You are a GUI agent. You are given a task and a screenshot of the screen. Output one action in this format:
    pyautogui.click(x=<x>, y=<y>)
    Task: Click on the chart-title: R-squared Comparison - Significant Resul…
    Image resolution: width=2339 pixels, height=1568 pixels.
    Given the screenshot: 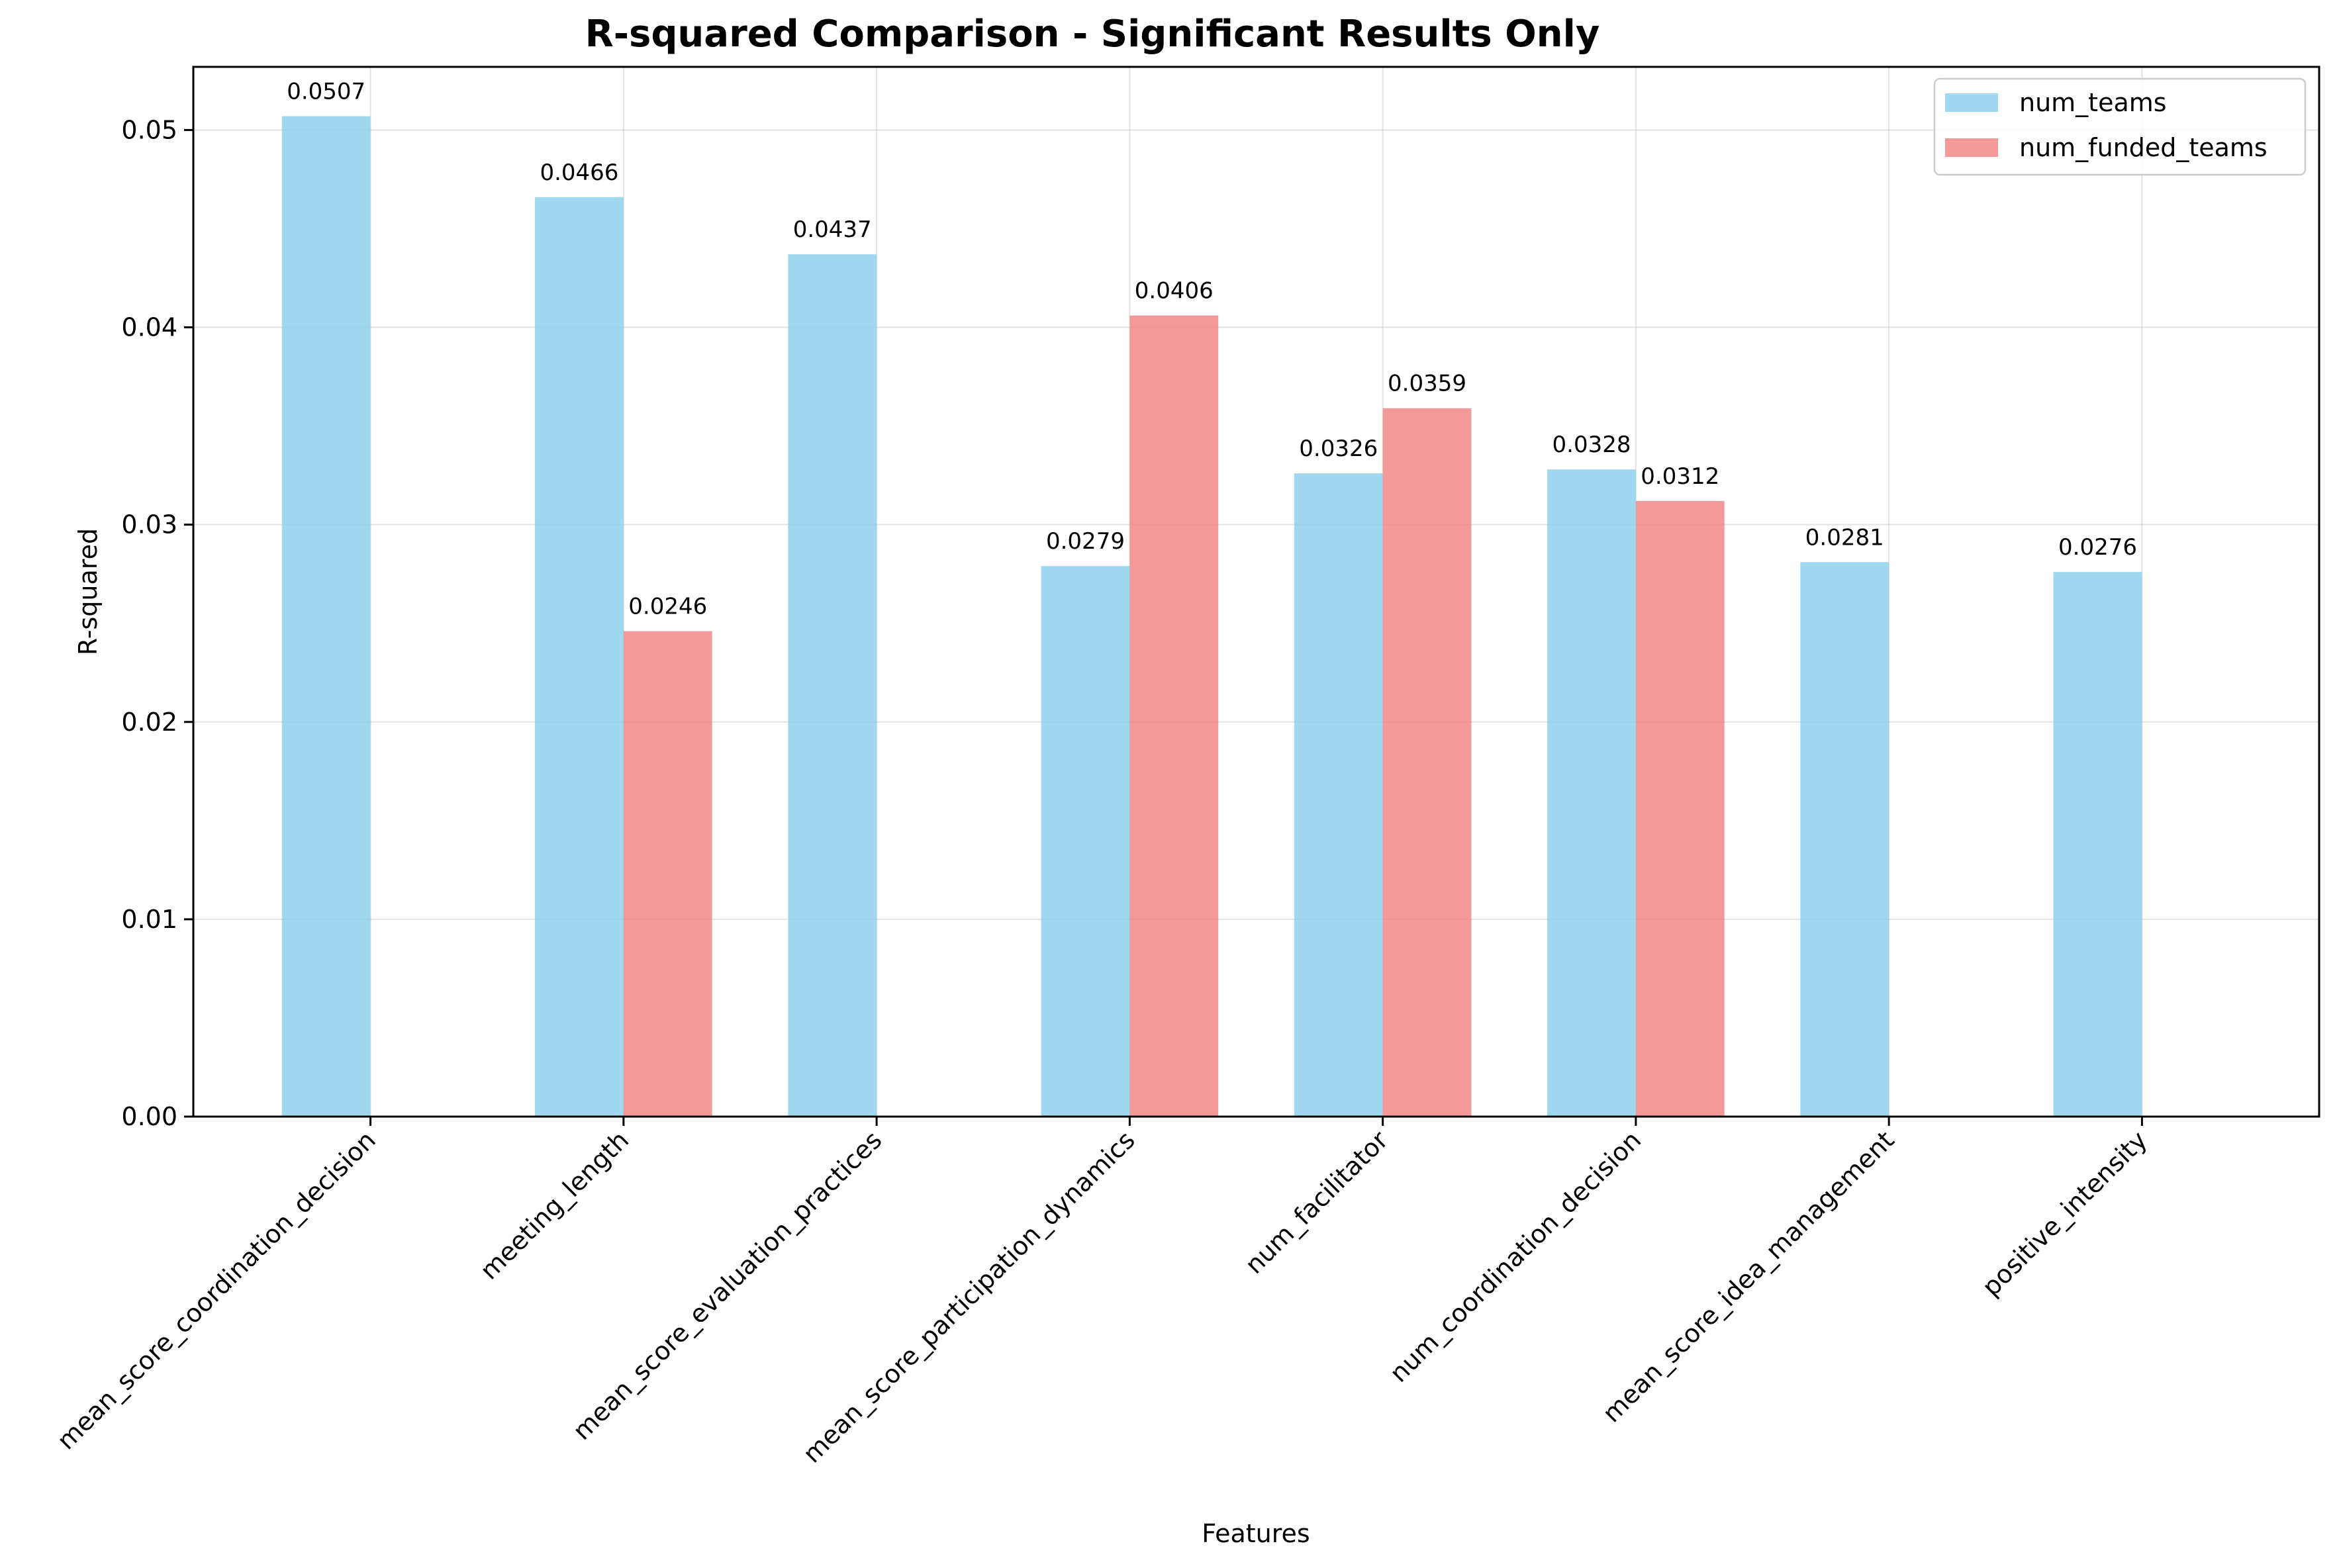 What is the action you would take?
    pyautogui.click(x=1092, y=34)
    